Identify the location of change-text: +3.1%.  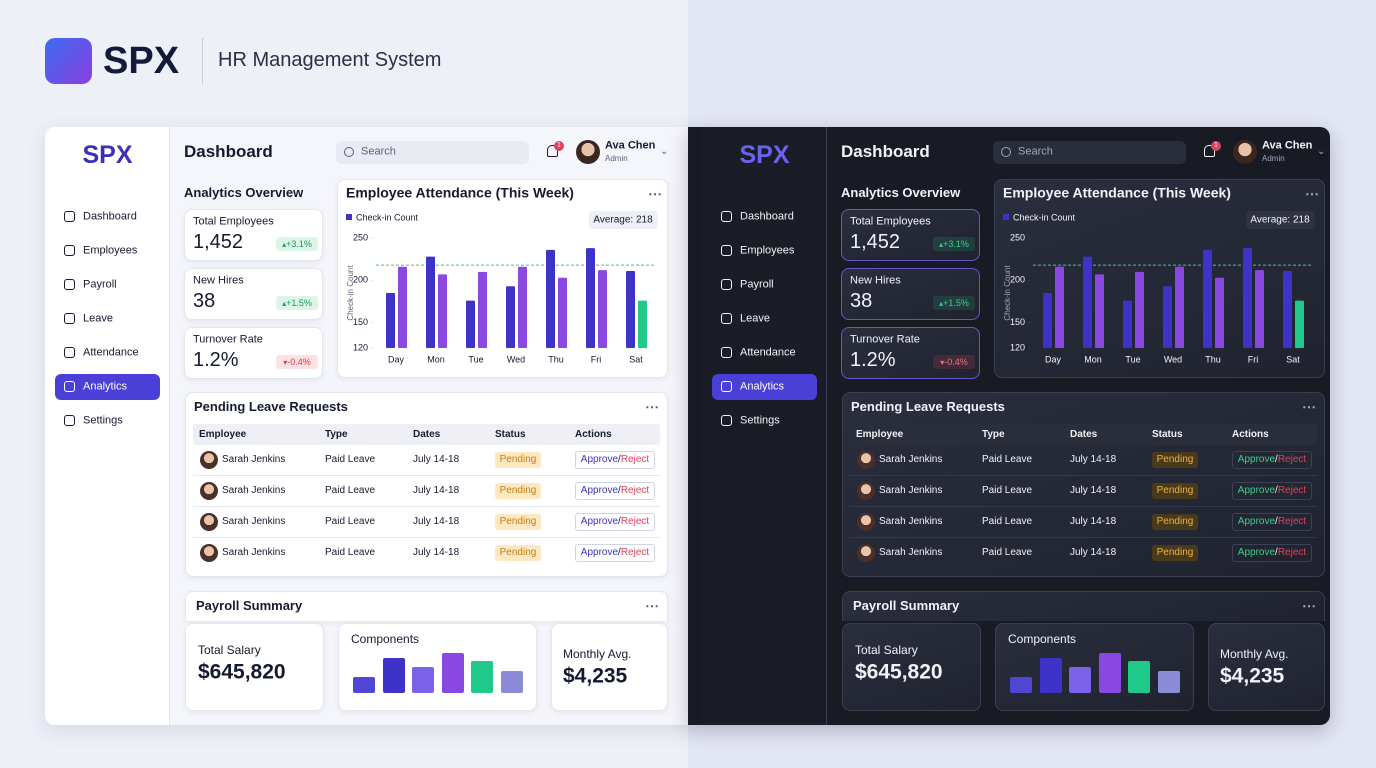
(299, 244).